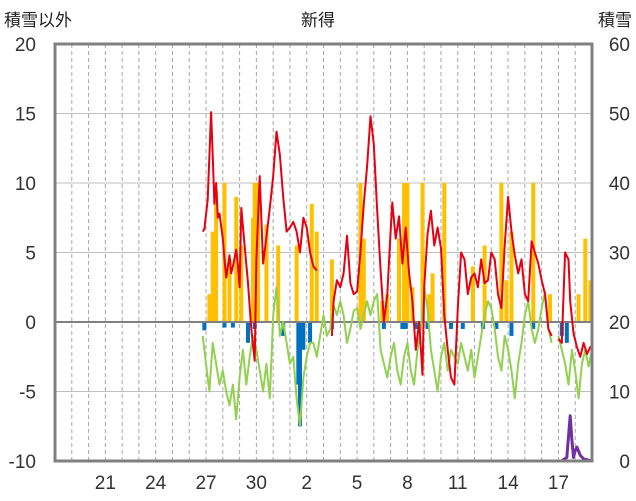  I want to click on left-axis-tick-label: 20, so click(25, 45).